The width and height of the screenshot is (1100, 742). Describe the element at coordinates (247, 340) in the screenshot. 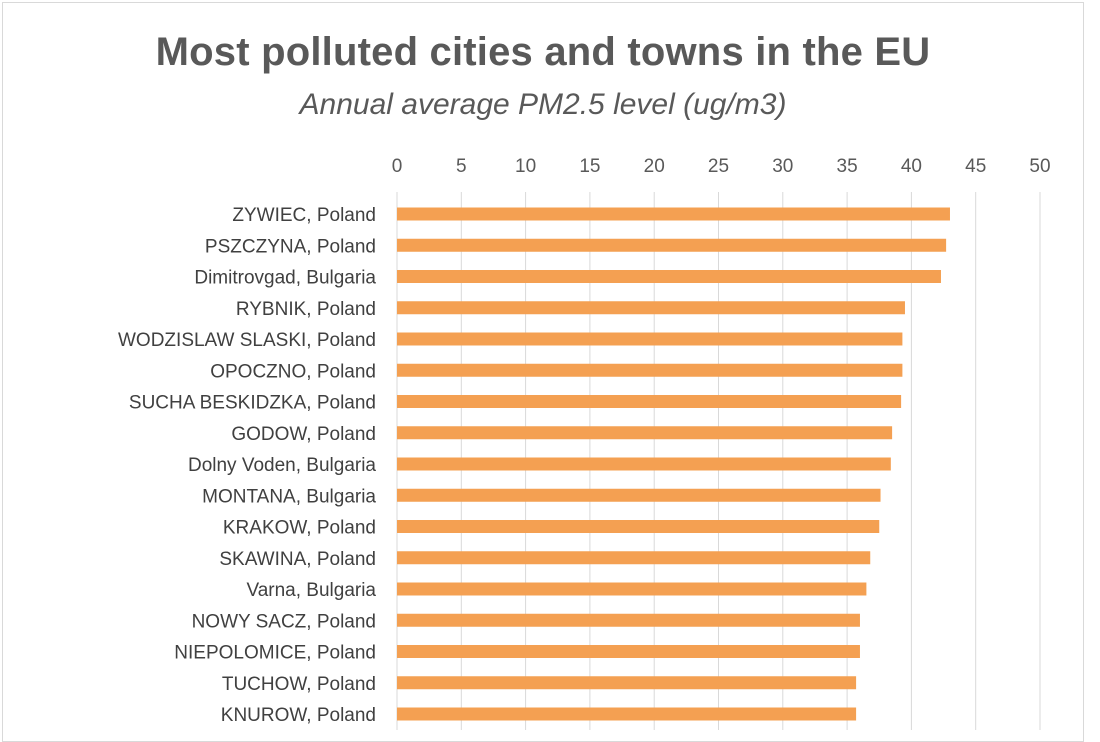

I see `category-label: WODZISLAW SLASKI, Poland` at that location.